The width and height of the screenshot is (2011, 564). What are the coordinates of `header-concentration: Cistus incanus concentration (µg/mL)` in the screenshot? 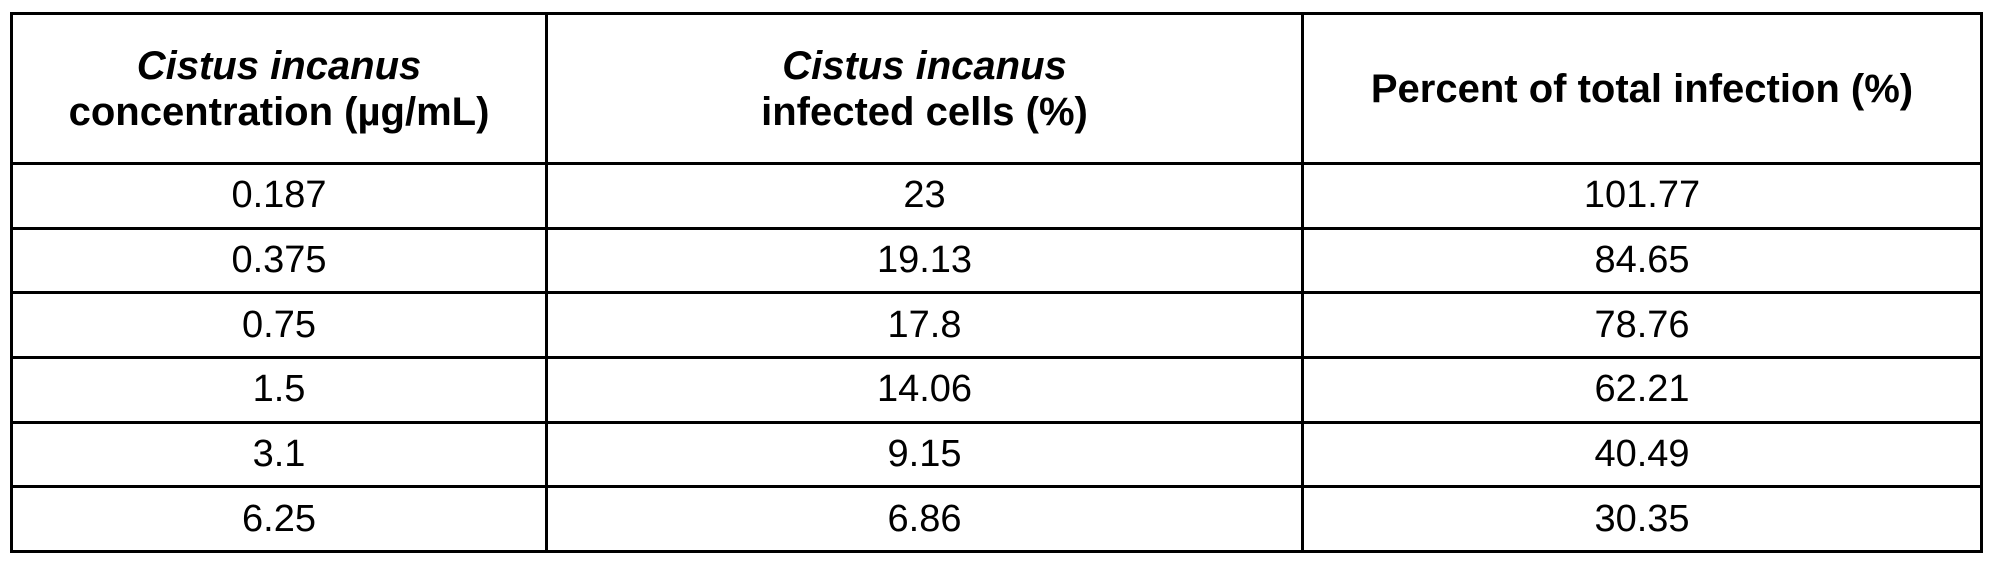 It's located at (279, 88).